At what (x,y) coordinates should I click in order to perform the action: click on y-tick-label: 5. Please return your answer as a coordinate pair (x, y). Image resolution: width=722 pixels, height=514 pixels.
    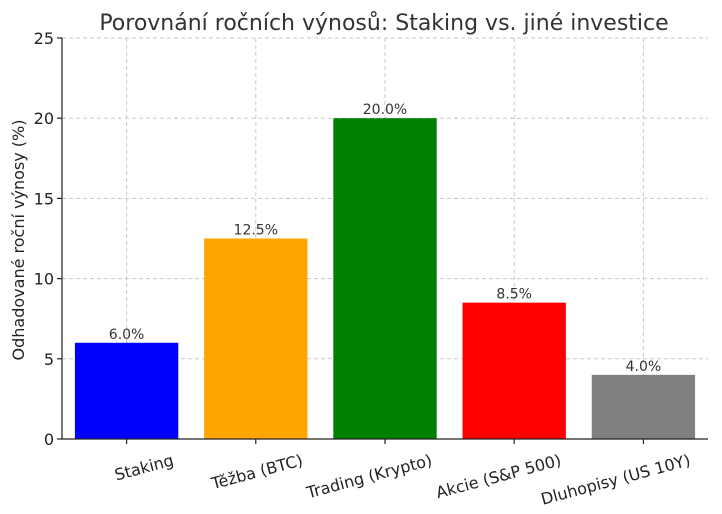
    Looking at the image, I should click on (49, 359).